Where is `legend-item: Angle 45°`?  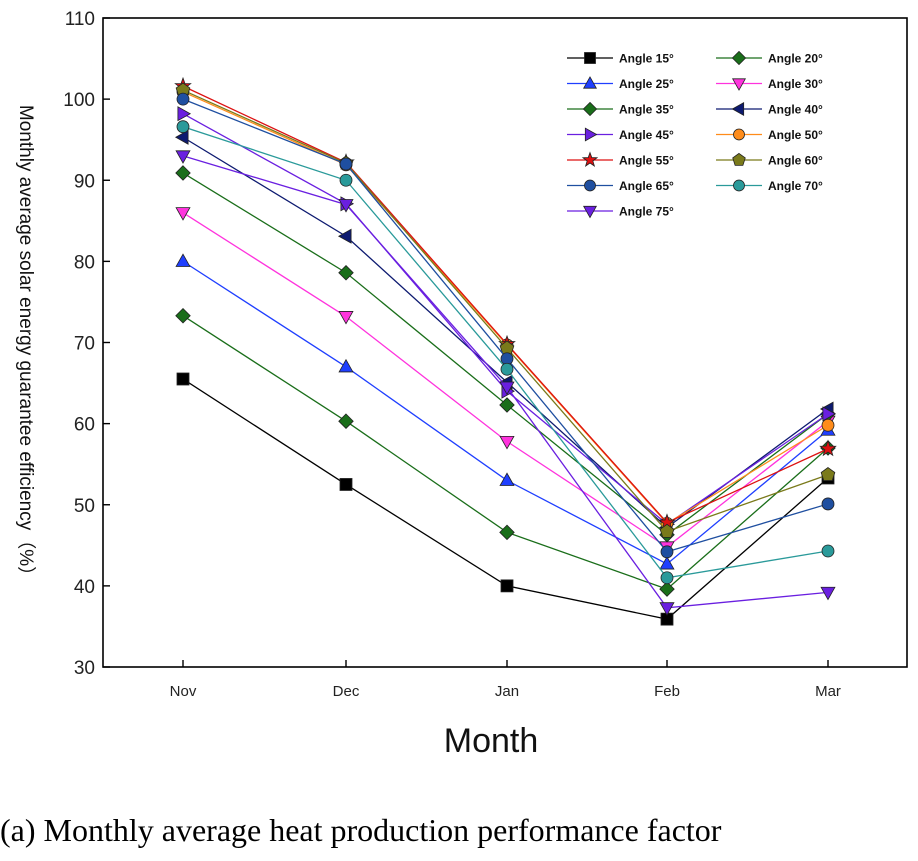 legend-item: Angle 45° is located at coordinates (620, 134).